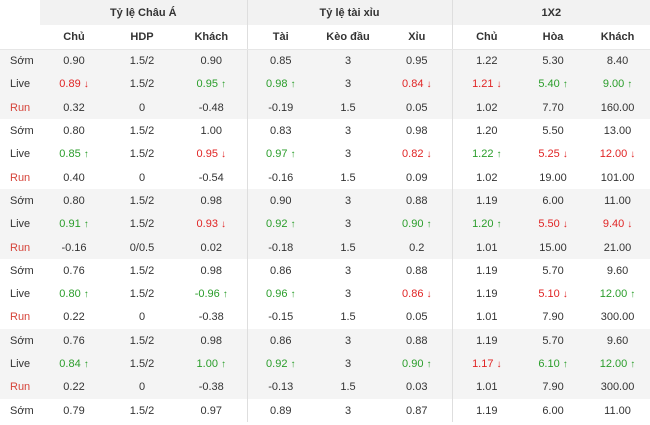  I want to click on table-row: Sớm 0.90 1.5/2 0.90 0.85 3 0.95 1.22 5.30 8.40, so click(325, 61).